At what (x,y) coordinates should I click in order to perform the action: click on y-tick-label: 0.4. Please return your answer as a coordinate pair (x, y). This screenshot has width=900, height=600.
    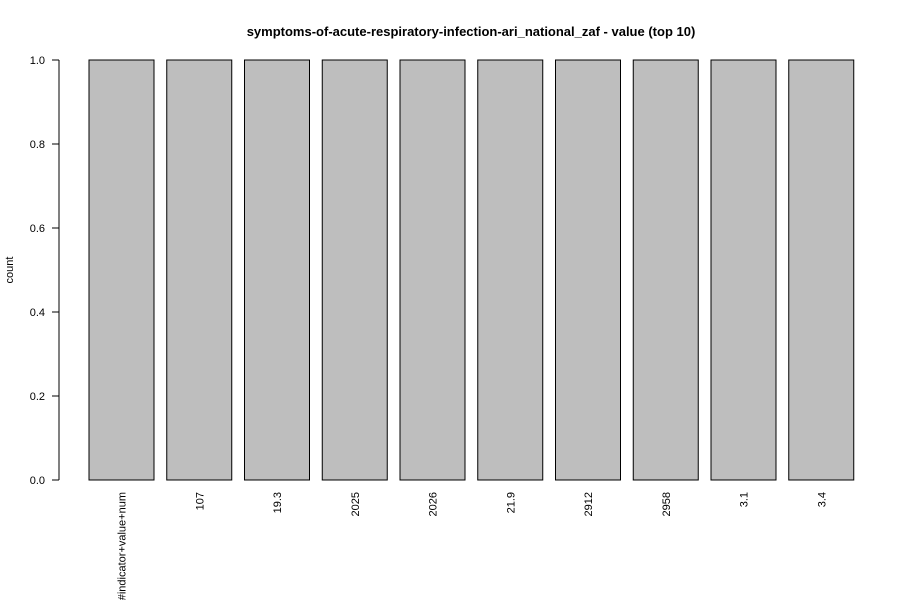
    Looking at the image, I should click on (37, 313).